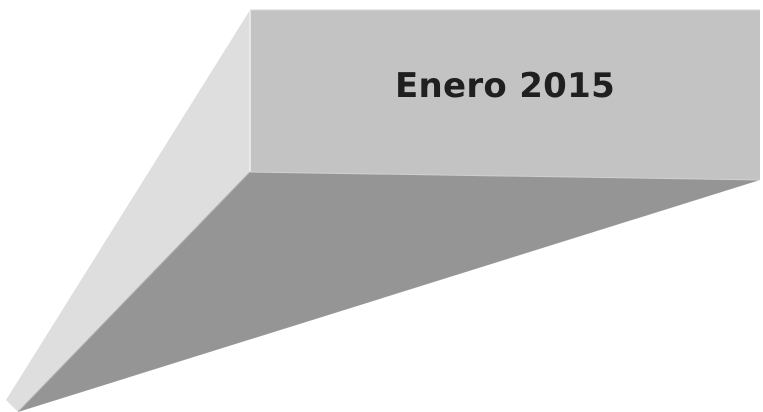 Image resolution: width=763 pixels, height=412 pixels. I want to click on banner-bottom-edge, so click(505, 176).